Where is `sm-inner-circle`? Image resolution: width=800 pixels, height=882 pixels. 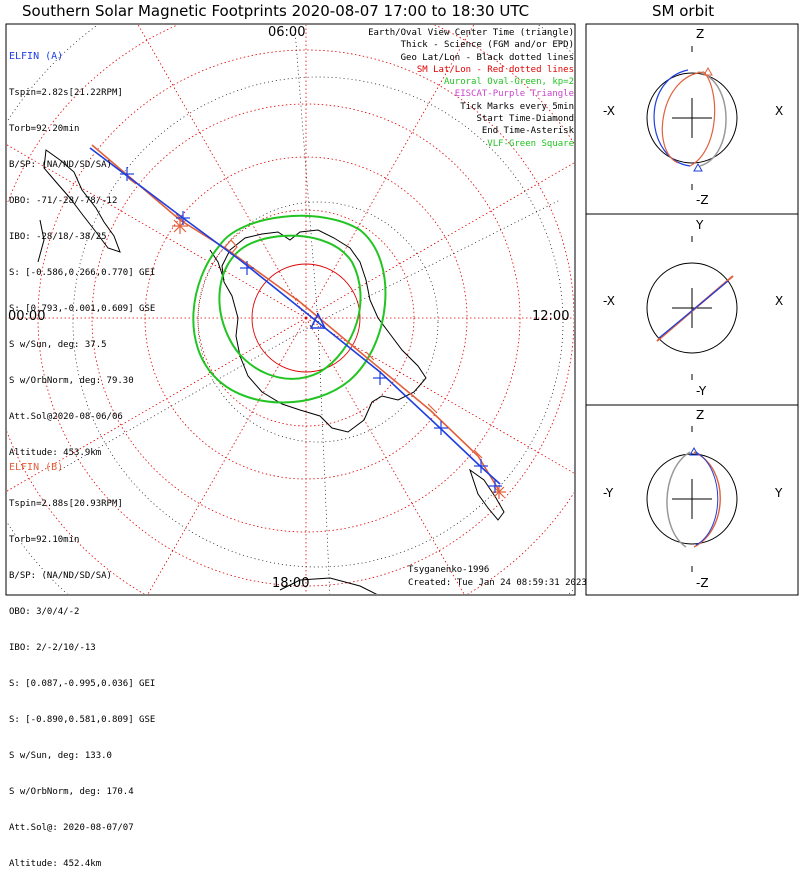
sm-inner-circle is located at coordinates (306, 318).